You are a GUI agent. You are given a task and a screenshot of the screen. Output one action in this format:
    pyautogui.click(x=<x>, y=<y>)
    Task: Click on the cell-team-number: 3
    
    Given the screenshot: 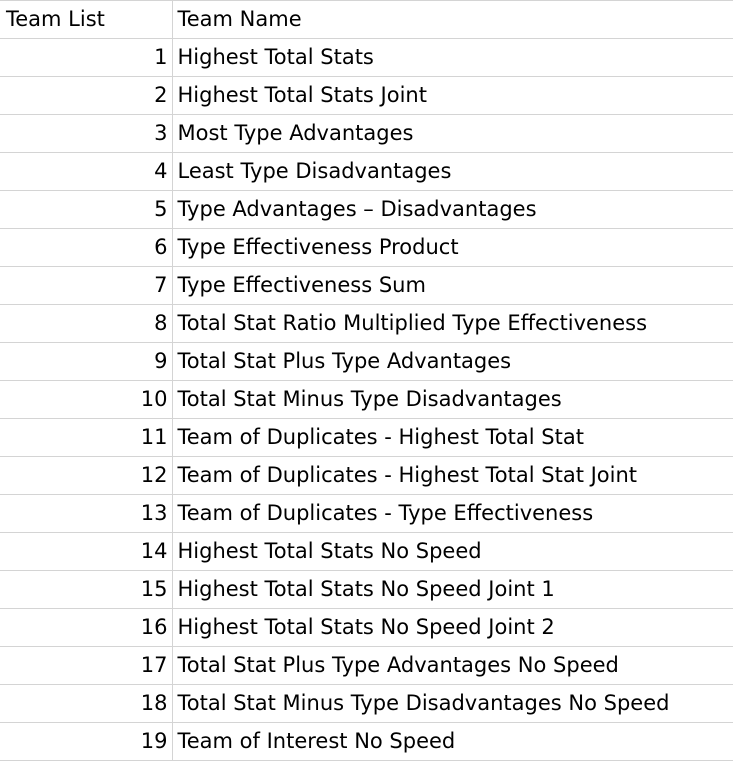 What is the action you would take?
    pyautogui.click(x=86, y=133)
    